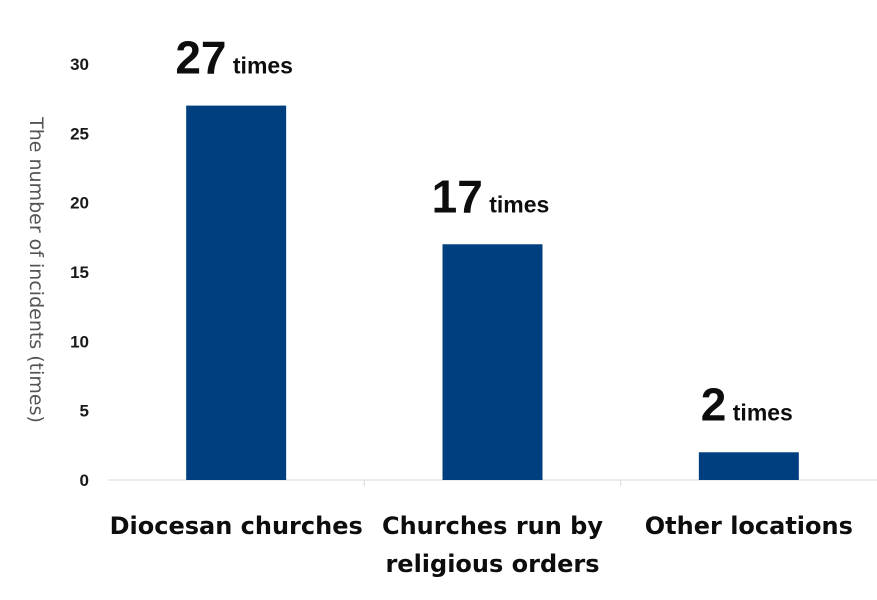 The height and width of the screenshot is (600, 877). I want to click on value-label: 17 times, so click(491, 196).